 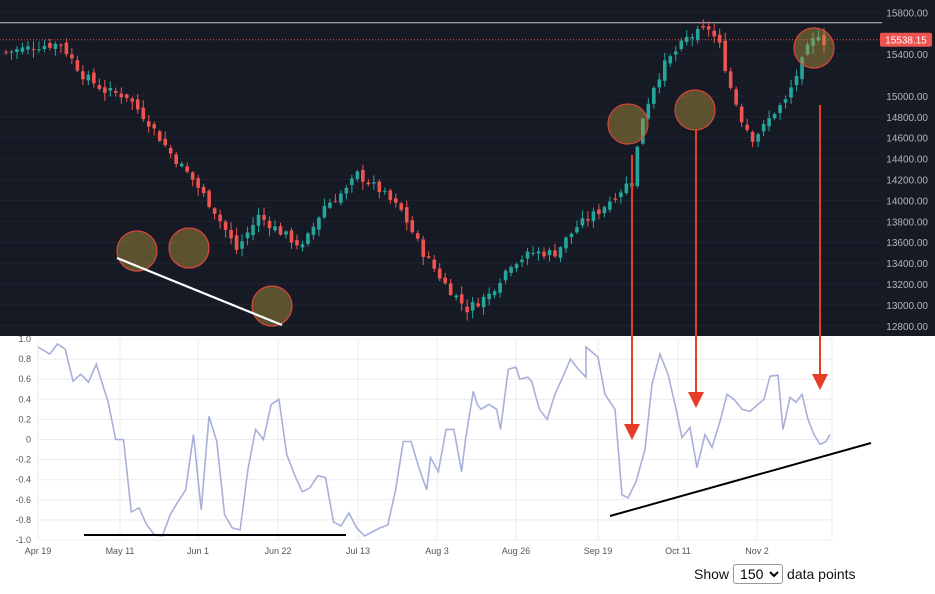 What do you see at coordinates (907, 222) in the screenshot?
I see `price-tick-label: 13800.00` at bounding box center [907, 222].